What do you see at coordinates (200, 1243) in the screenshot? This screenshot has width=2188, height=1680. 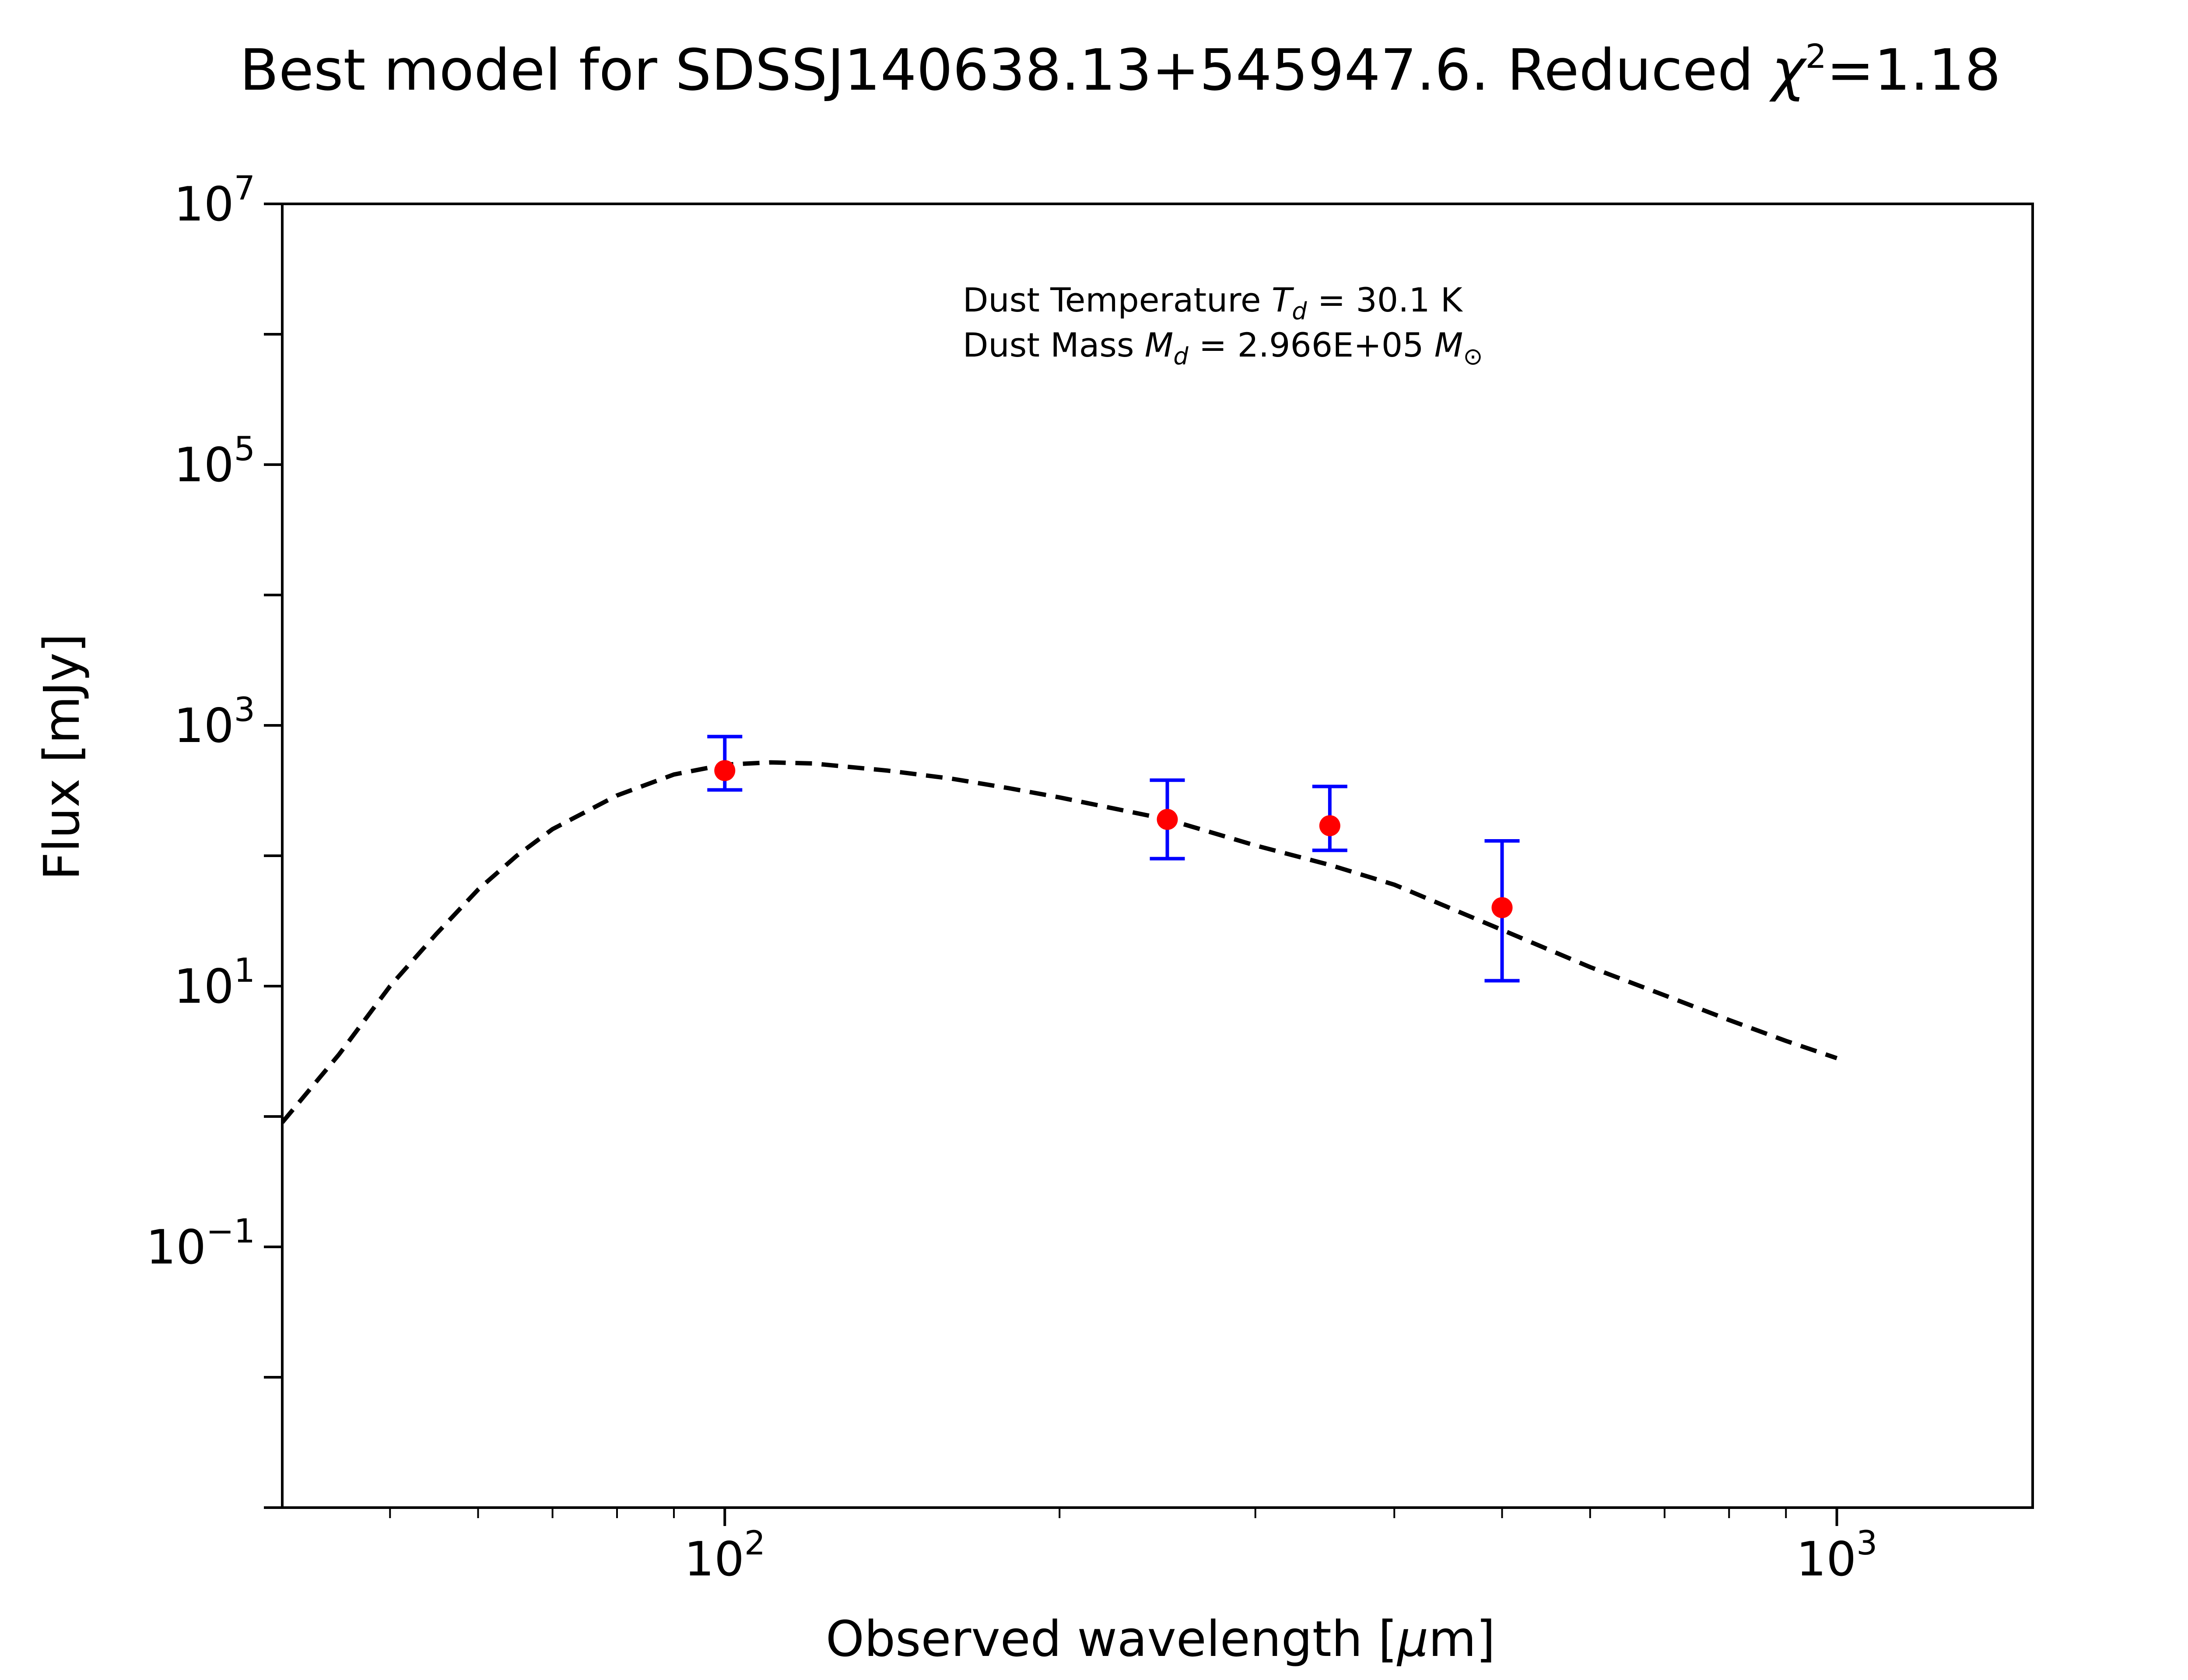 I see `y-tick-label: 10⁻¹` at bounding box center [200, 1243].